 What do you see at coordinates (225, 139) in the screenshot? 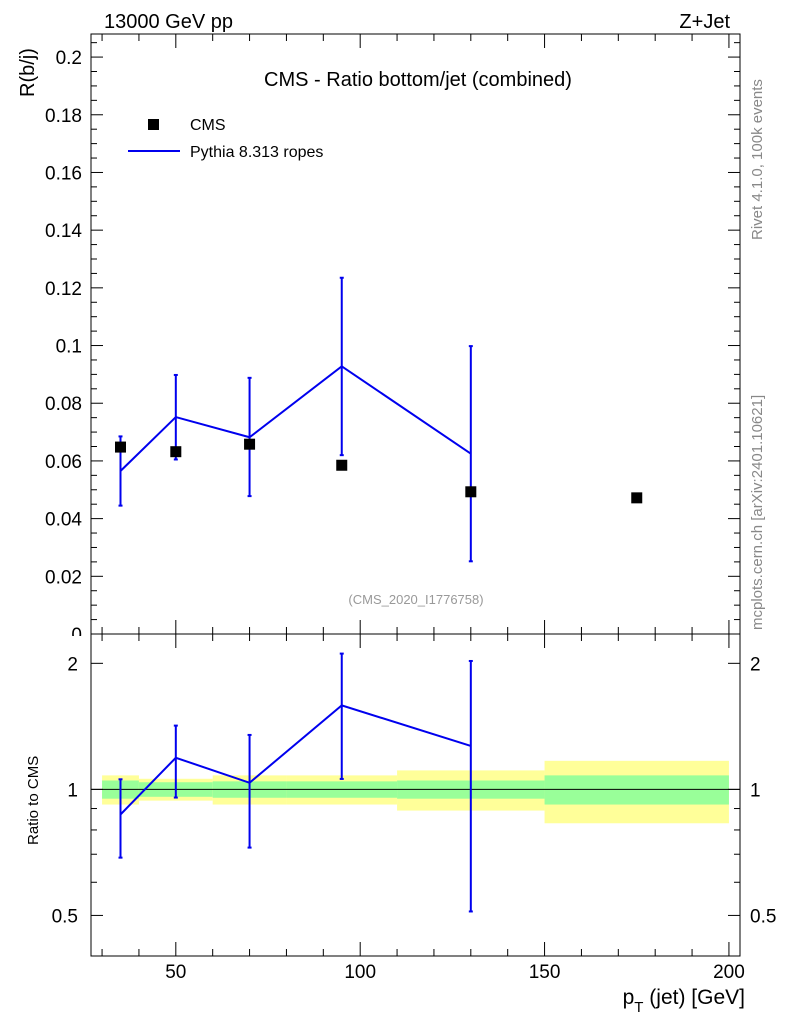
I see `legend: CMS Pythia 8.313 ropes` at bounding box center [225, 139].